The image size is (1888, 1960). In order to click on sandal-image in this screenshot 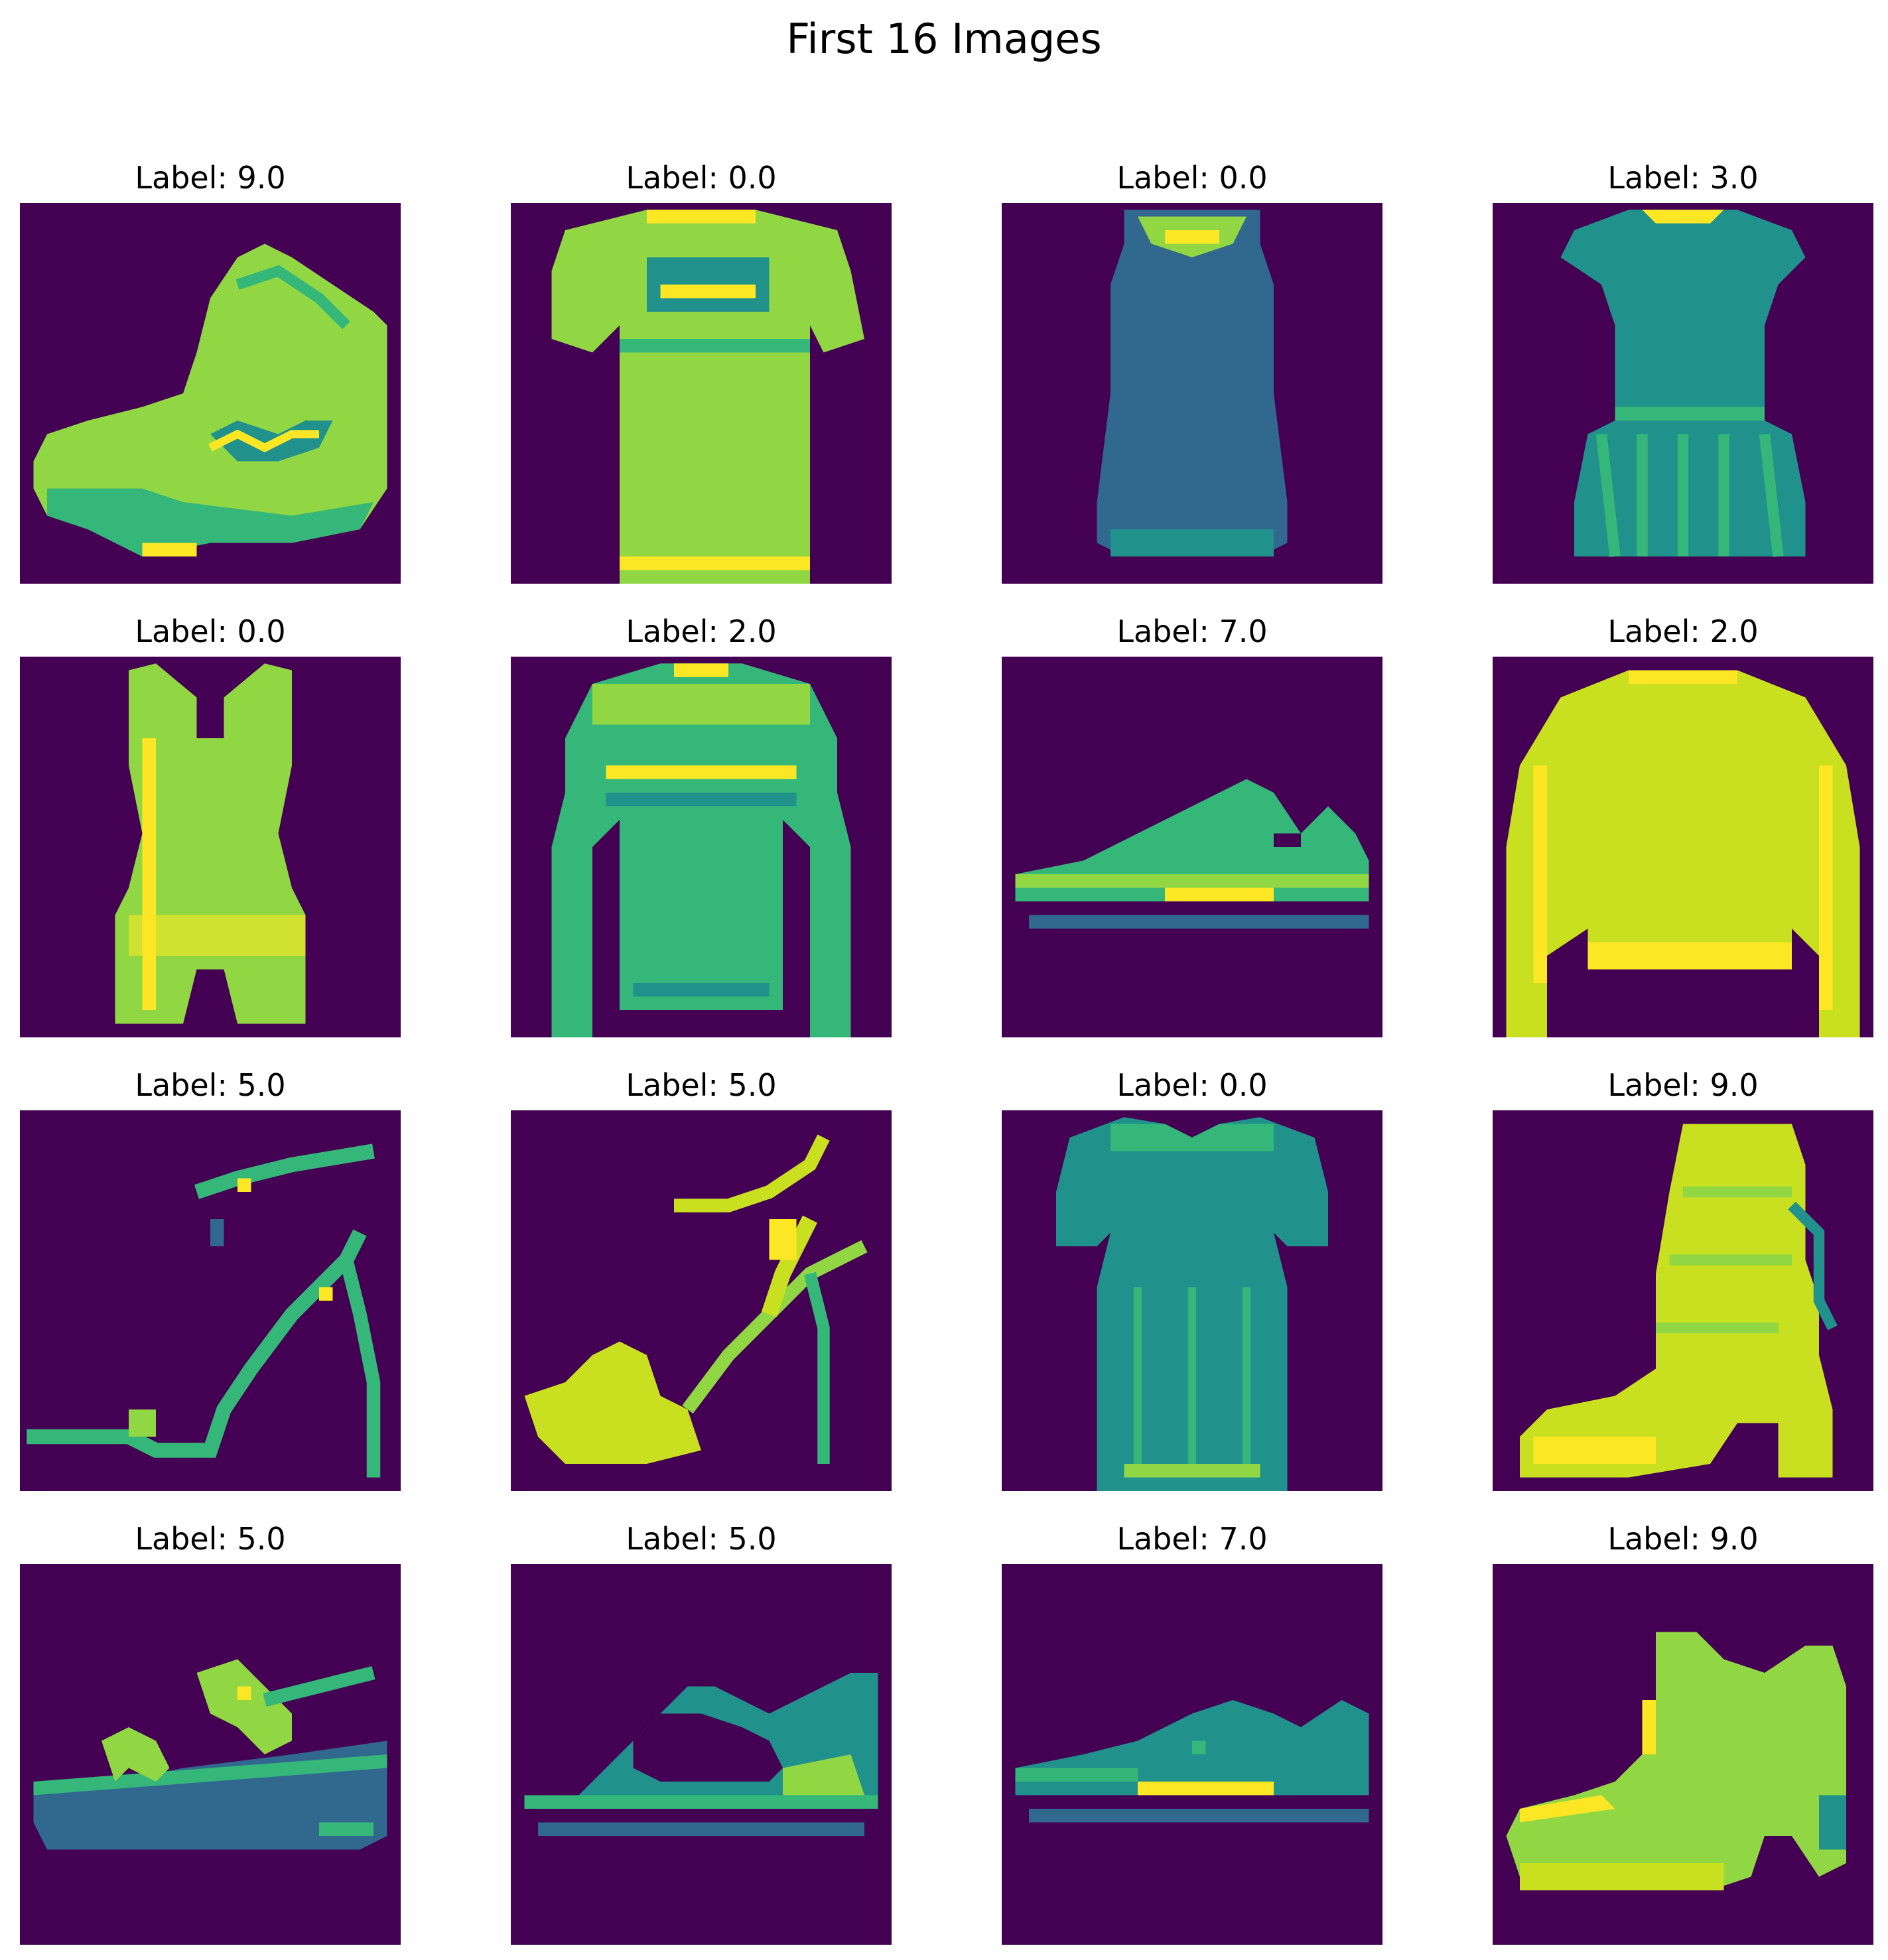, I will do `click(701, 1754)`.